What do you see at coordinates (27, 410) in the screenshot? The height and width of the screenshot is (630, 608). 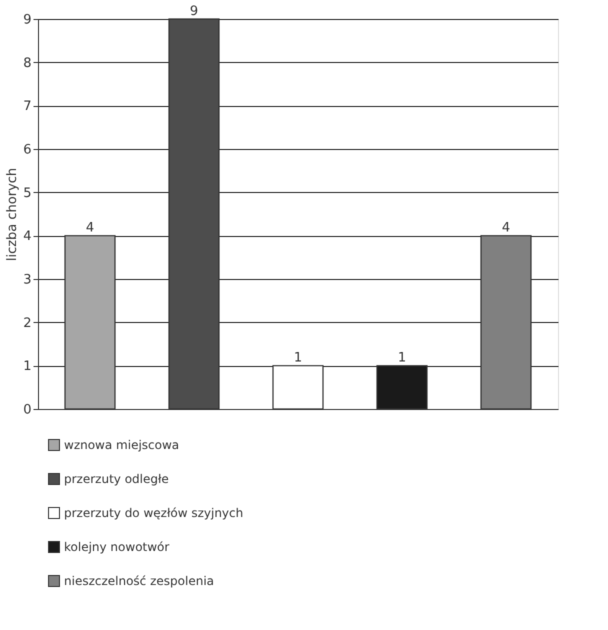 I see `y-tick-label: 0` at bounding box center [27, 410].